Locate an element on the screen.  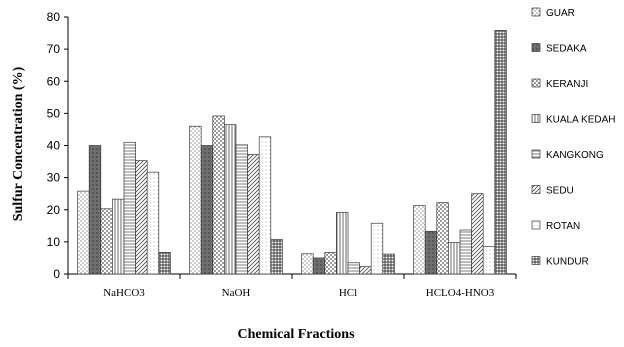
bar-guar-hcl is located at coordinates (307, 264).